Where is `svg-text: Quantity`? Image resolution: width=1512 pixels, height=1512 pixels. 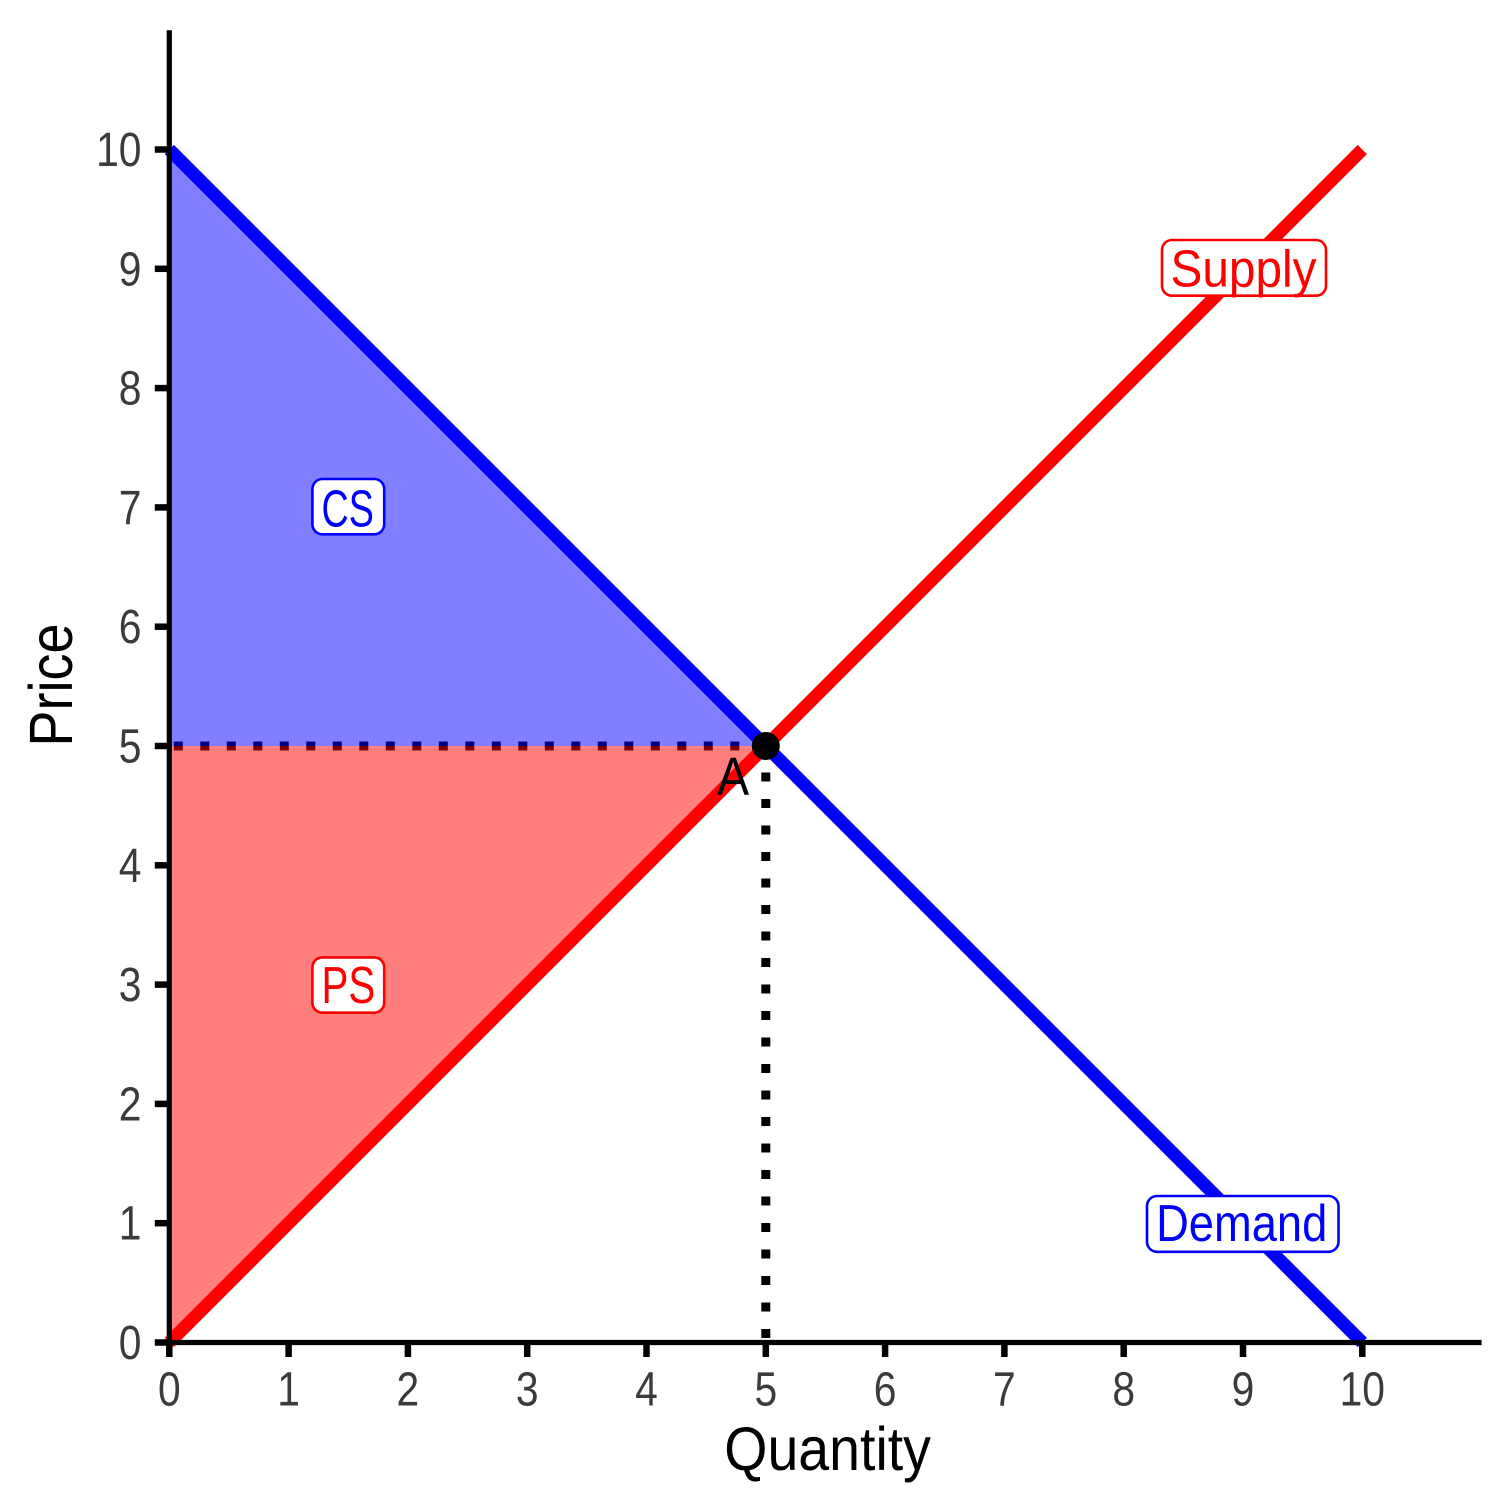
svg-text: Quantity is located at coordinates (827, 1450).